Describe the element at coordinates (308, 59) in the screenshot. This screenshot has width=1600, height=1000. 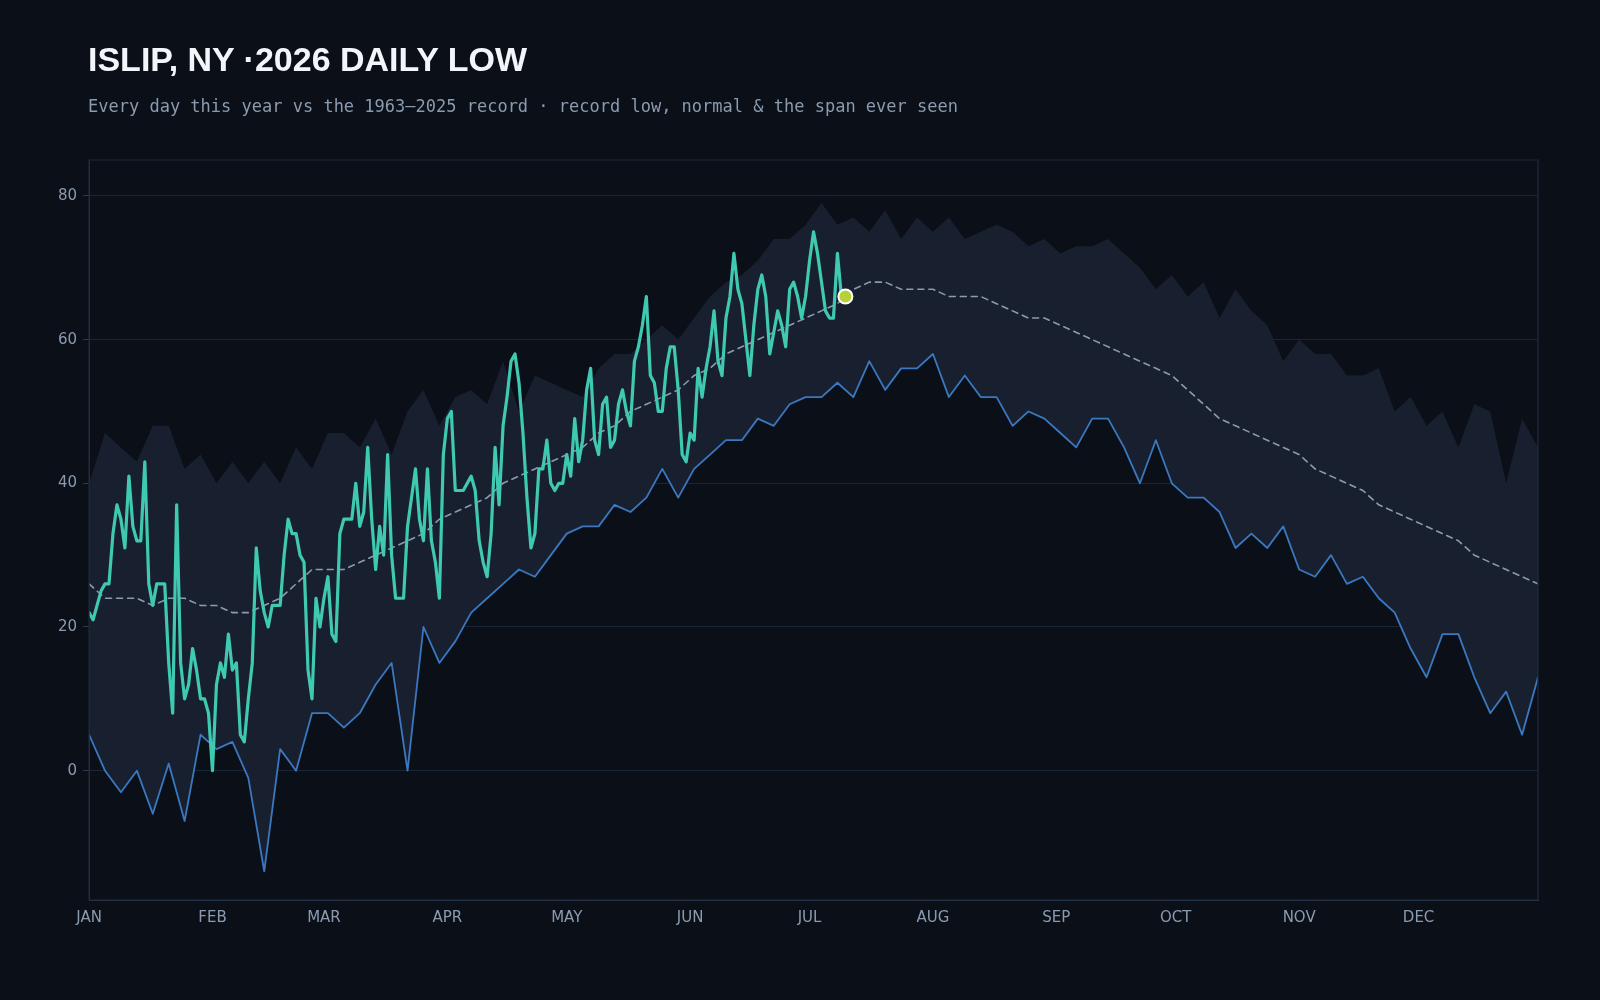
I see `chart-title: ISLIP, NY ·2026 DAILY LOW` at that location.